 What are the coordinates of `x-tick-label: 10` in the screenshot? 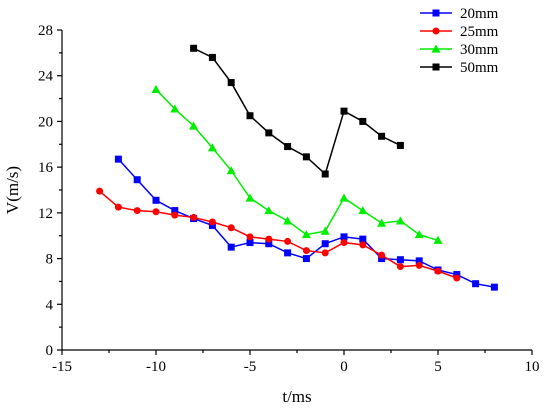 It's located at (532, 367).